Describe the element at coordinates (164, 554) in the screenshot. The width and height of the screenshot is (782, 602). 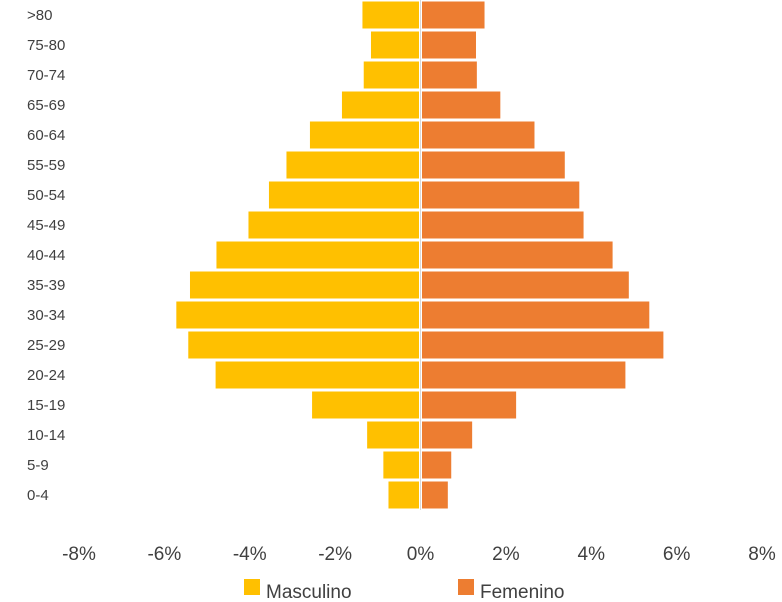
I see `x-tick-label: -6%` at that location.